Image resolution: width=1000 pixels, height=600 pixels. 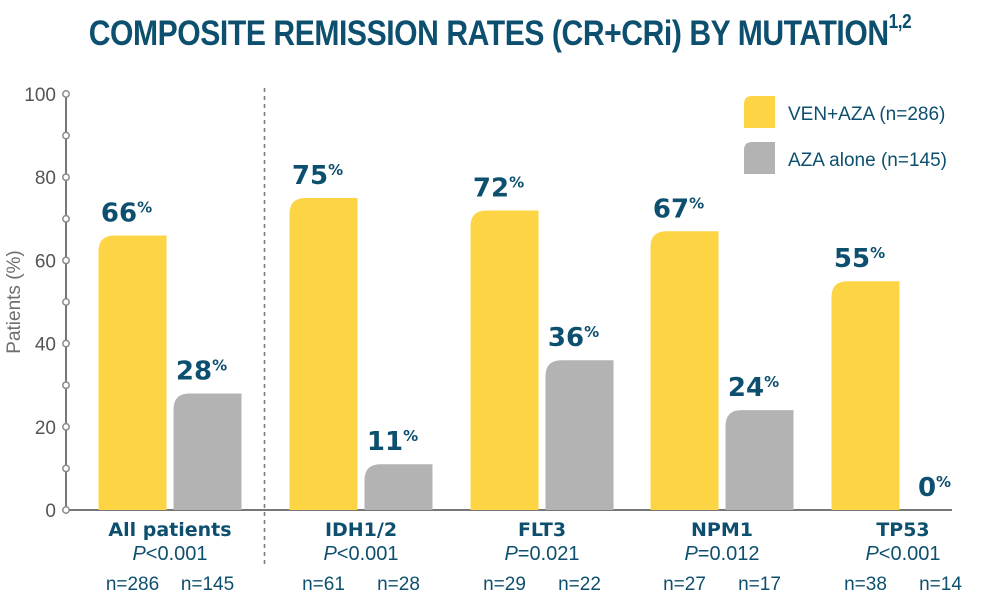 I want to click on n-label: n=17, so click(x=759, y=584).